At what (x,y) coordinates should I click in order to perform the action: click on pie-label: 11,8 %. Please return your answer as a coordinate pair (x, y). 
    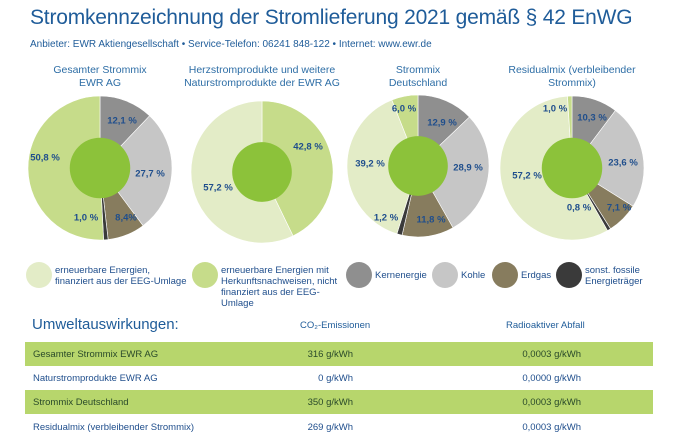
    Looking at the image, I should click on (431, 220).